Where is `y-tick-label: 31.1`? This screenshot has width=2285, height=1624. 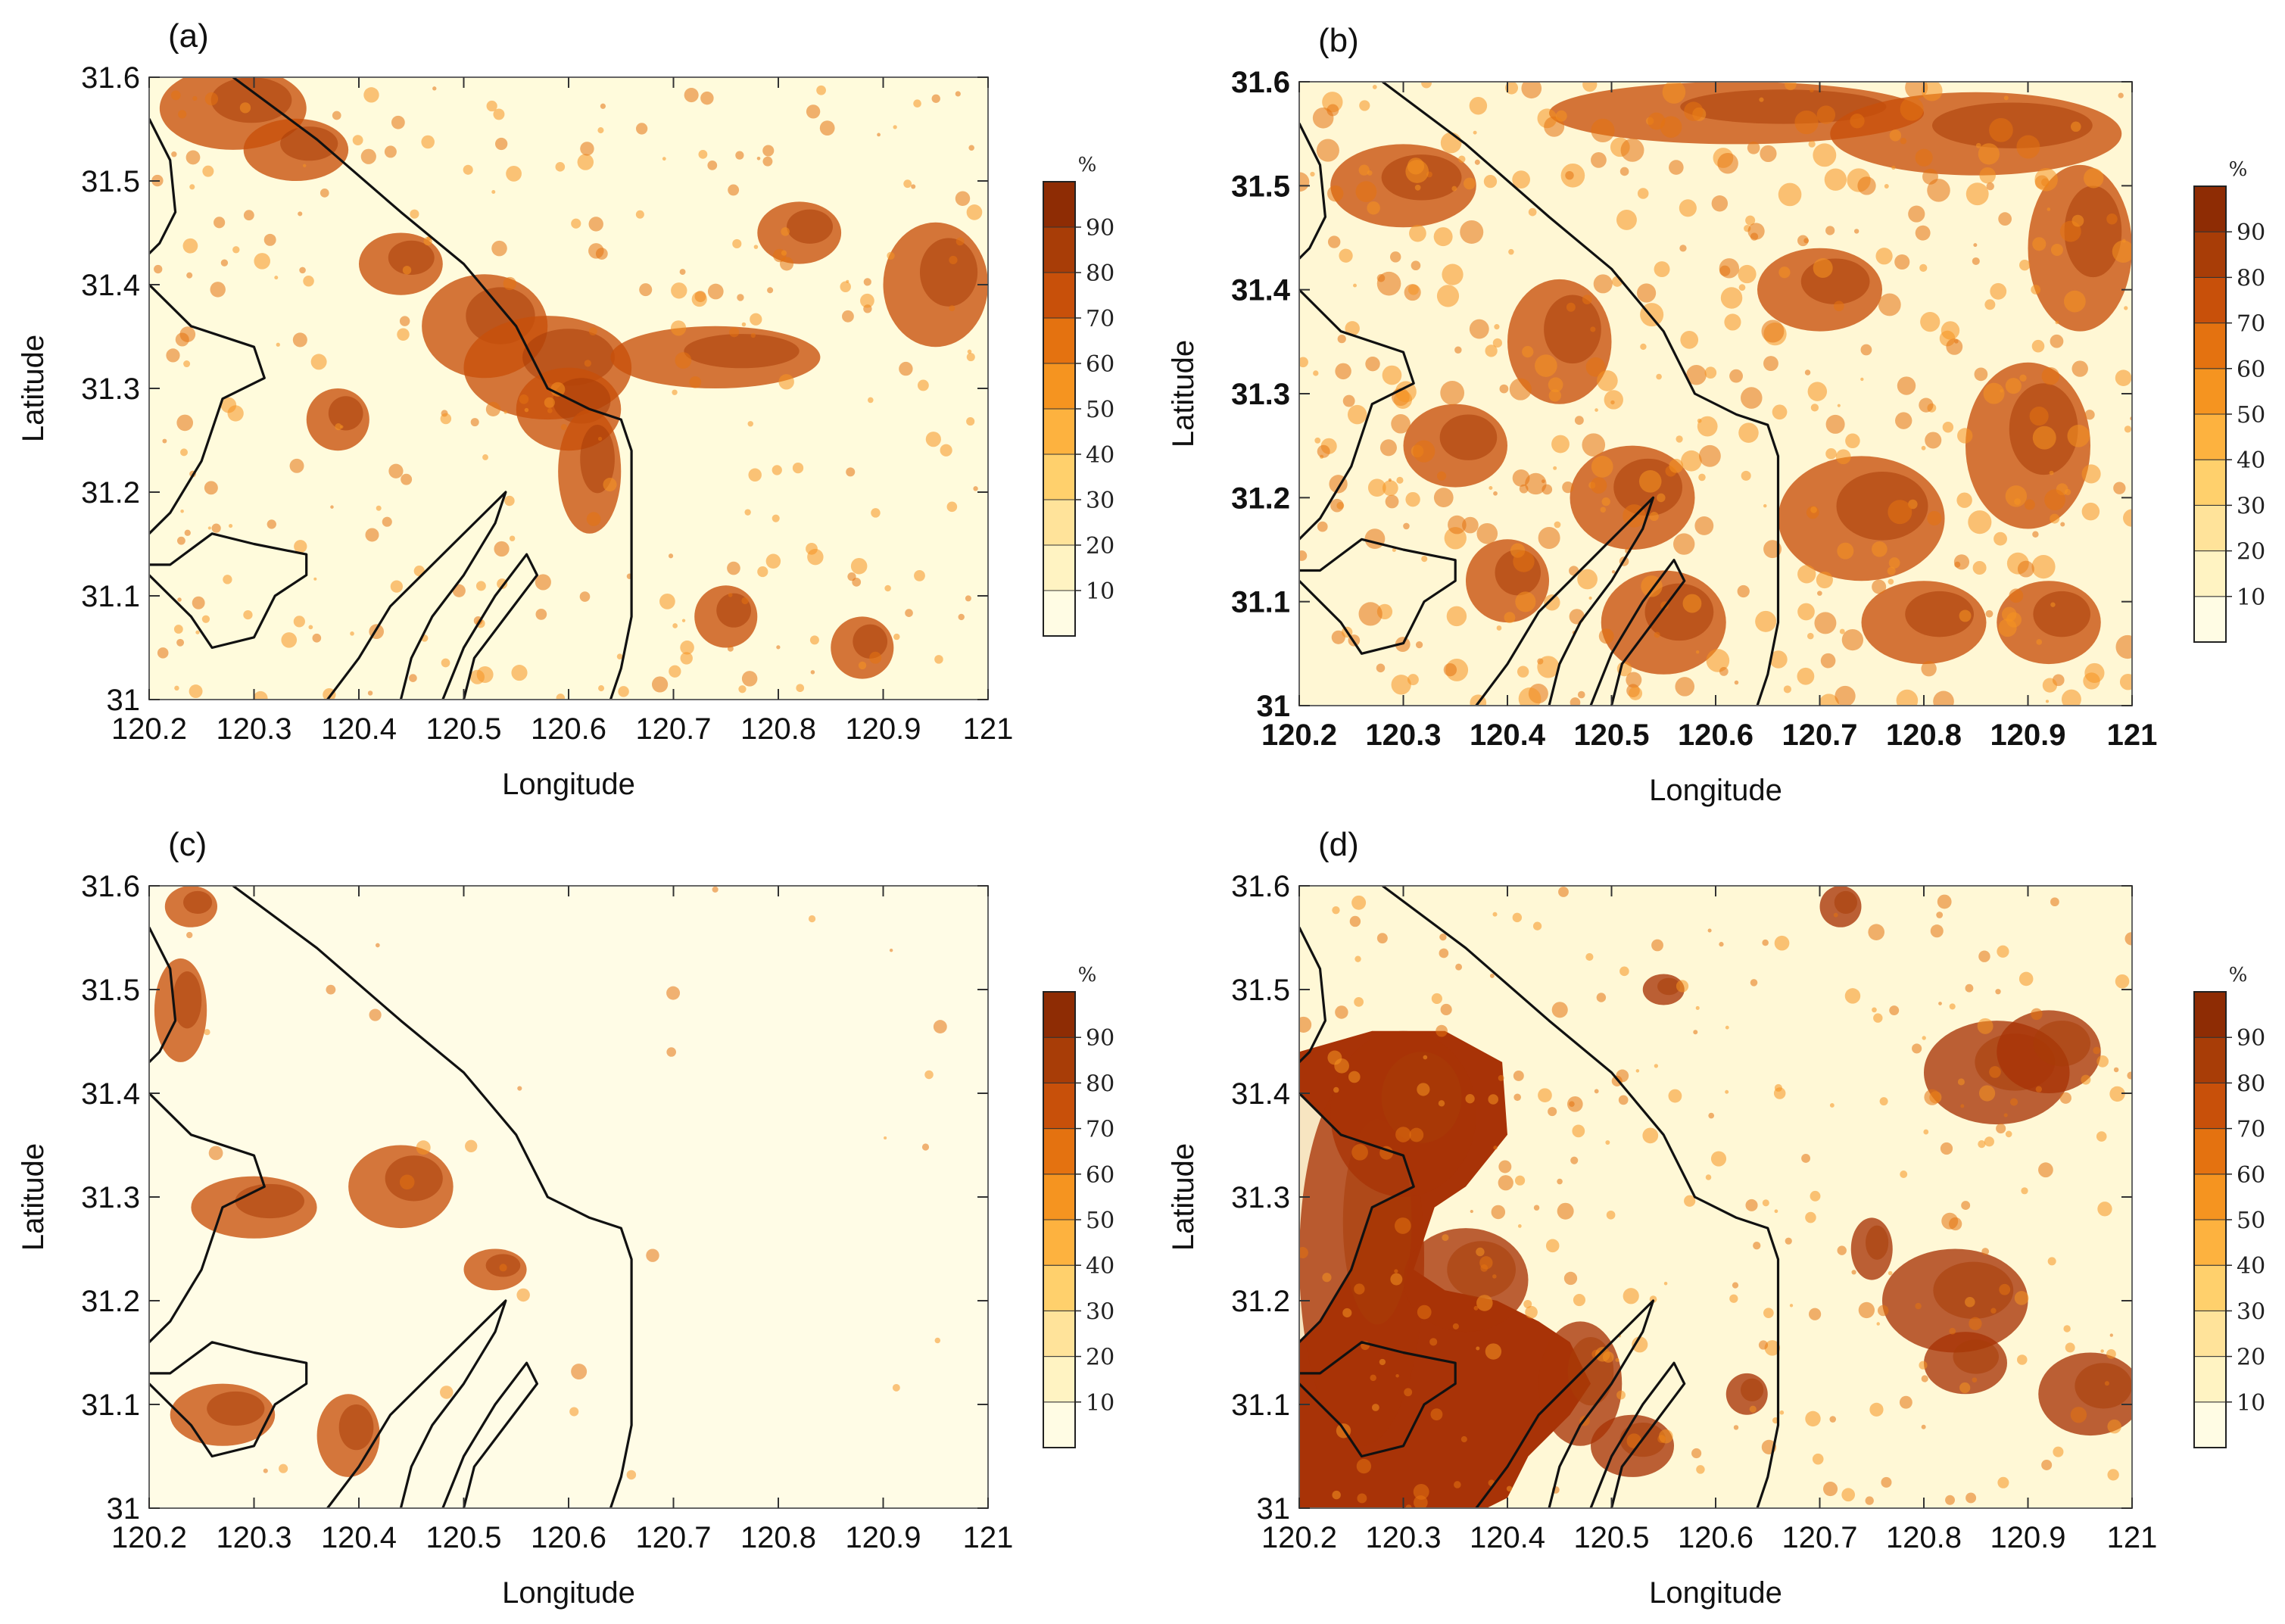 y-tick-label: 31.1 is located at coordinates (110, 596).